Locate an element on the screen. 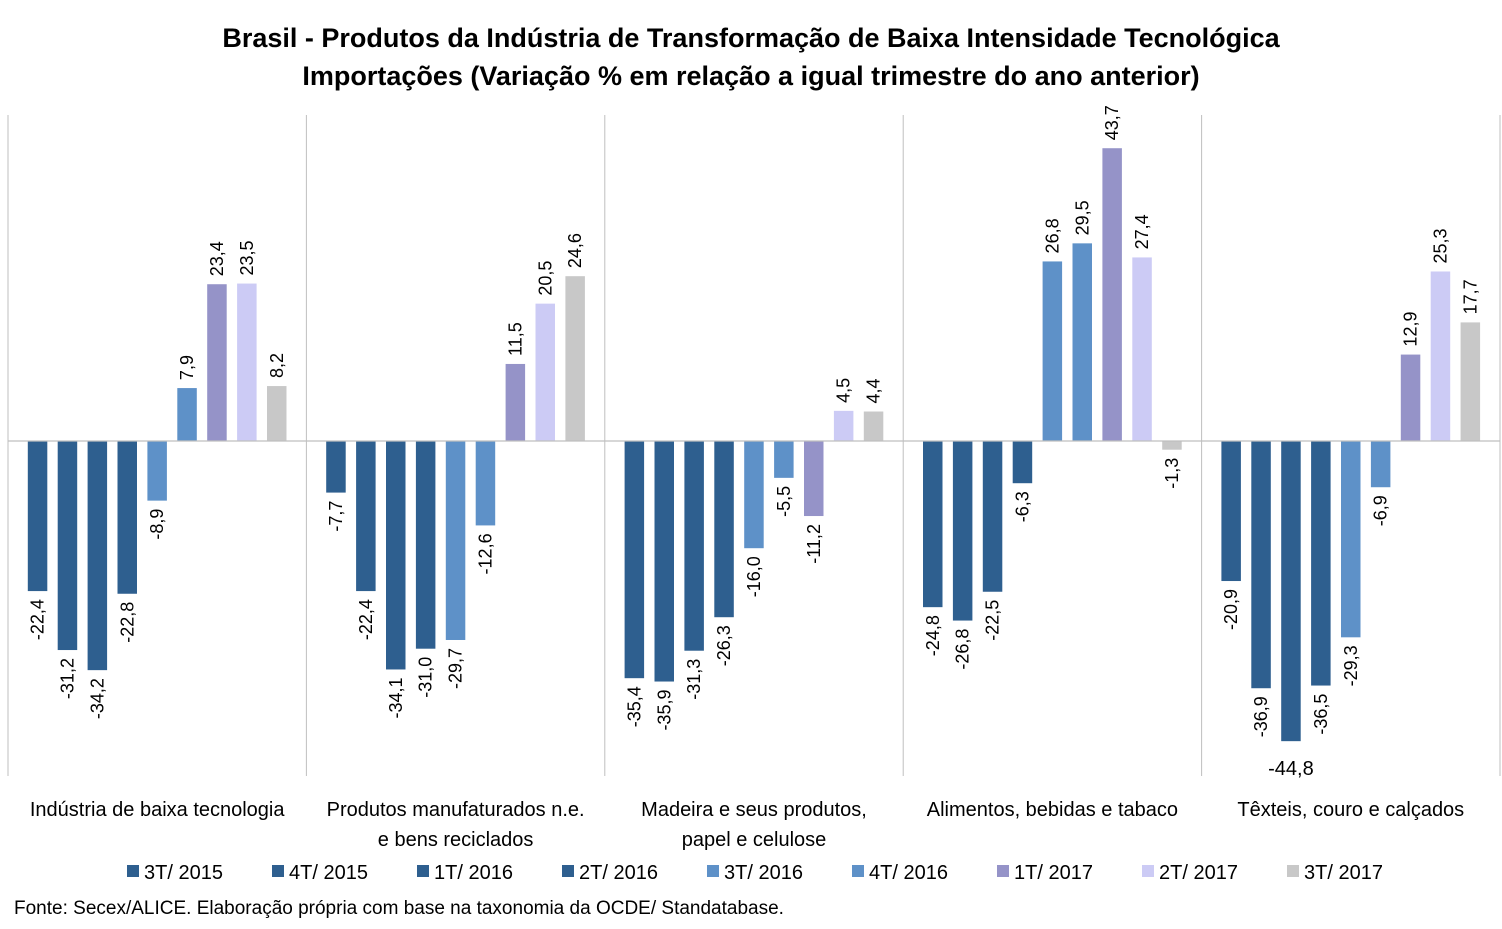  category-label: Indústria de baixa tecnologia is located at coordinates (157, 810).